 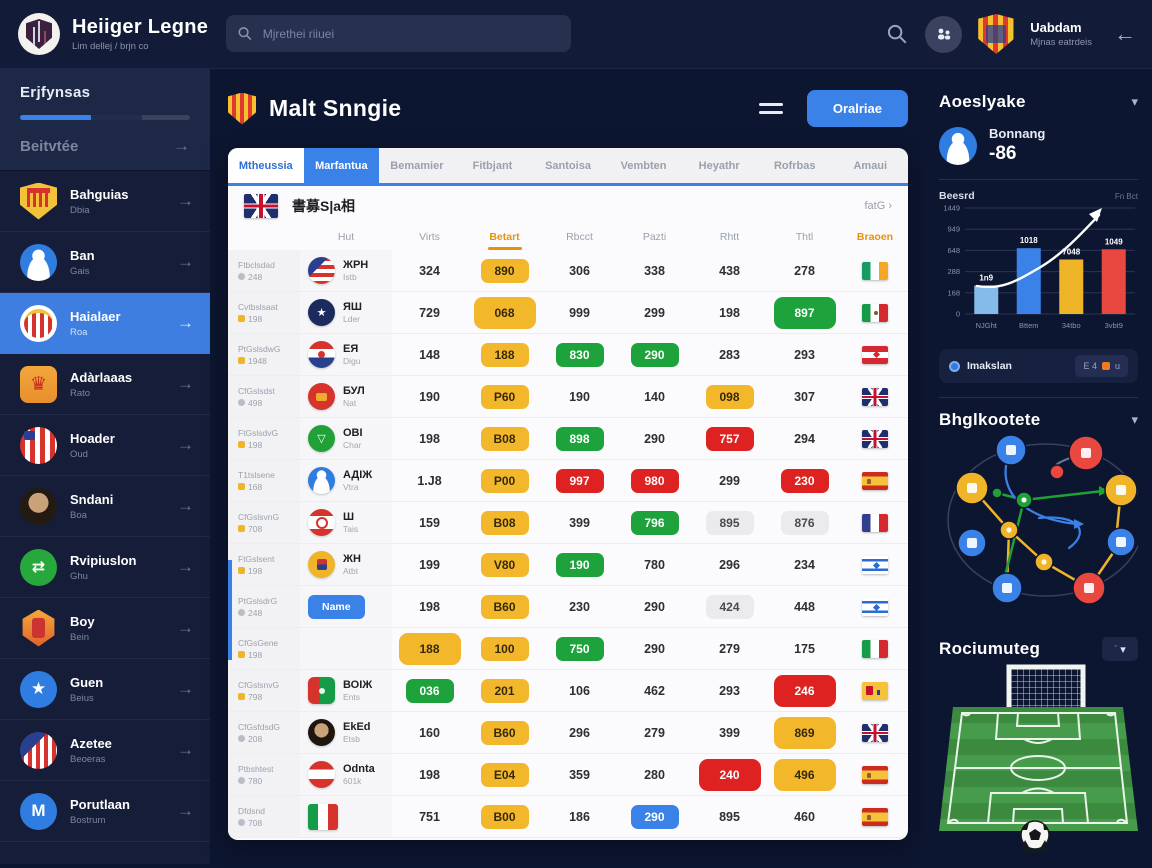 What do you see at coordinates (568, 165) in the screenshot?
I see `tab-santoisa: Santoisa` at bounding box center [568, 165].